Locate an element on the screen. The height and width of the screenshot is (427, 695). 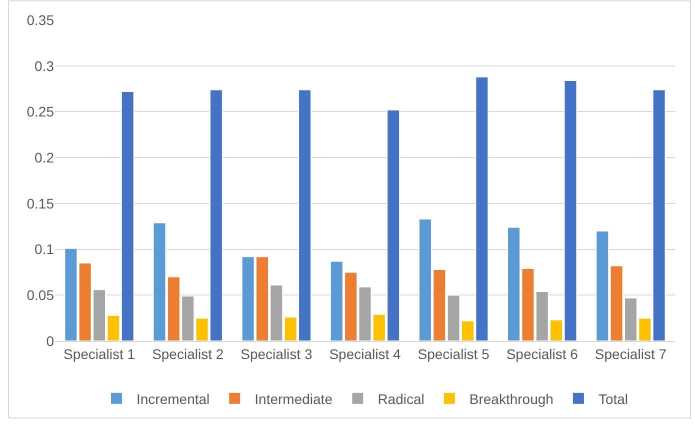
legend-label: Breakthrough is located at coordinates (511, 398).